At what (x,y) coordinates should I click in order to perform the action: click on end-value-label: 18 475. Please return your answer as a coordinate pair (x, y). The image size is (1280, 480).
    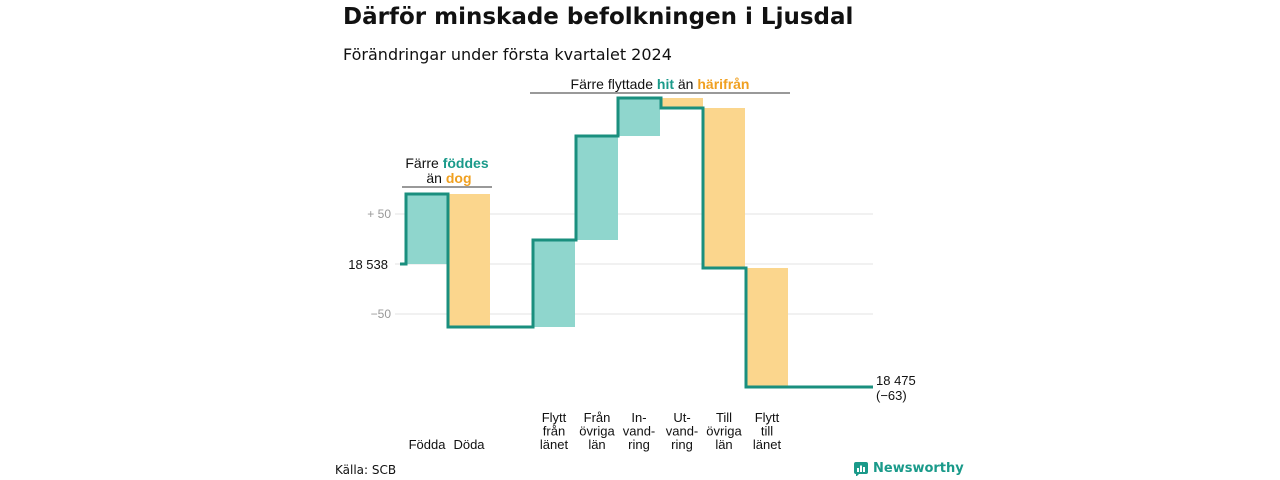
    Looking at the image, I should click on (896, 380).